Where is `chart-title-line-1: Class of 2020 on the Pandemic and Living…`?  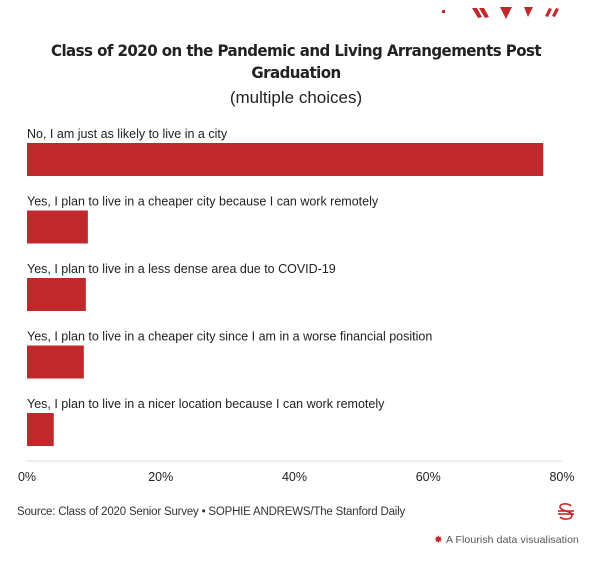
chart-title-line-1: Class of 2020 on the Pandemic and Living… is located at coordinates (296, 50).